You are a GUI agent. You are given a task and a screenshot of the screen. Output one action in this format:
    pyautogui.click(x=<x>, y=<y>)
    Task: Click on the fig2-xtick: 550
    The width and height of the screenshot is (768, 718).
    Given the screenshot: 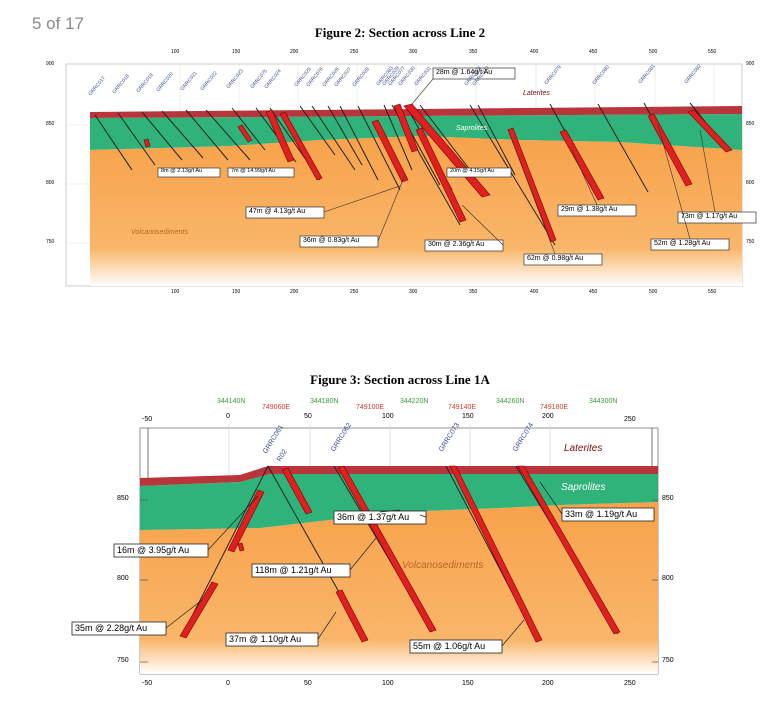 What is the action you would take?
    pyautogui.click(x=712, y=52)
    